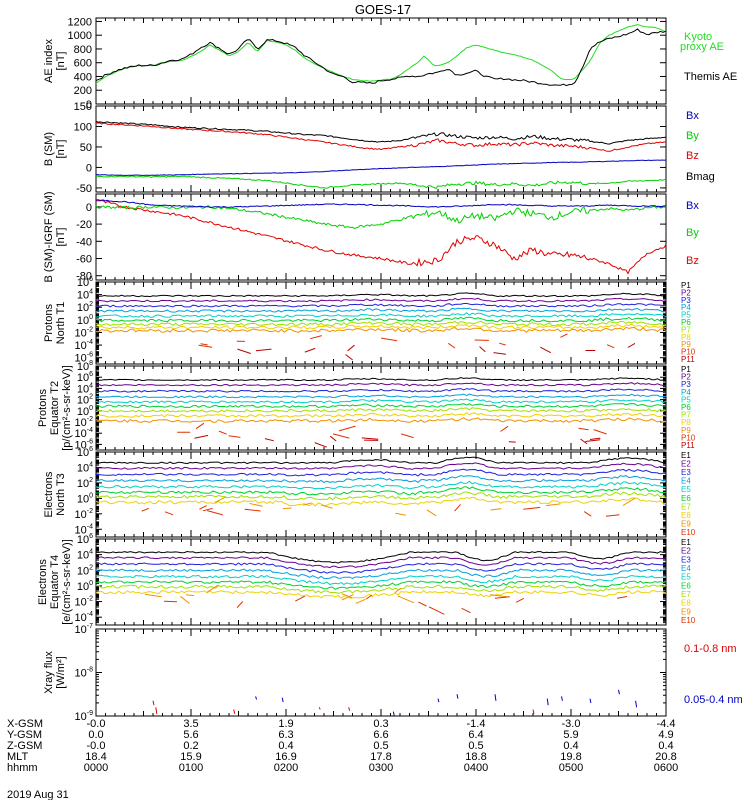  Describe the element at coordinates (688, 445) in the screenshot. I see `legend-label-p11: P11` at that location.